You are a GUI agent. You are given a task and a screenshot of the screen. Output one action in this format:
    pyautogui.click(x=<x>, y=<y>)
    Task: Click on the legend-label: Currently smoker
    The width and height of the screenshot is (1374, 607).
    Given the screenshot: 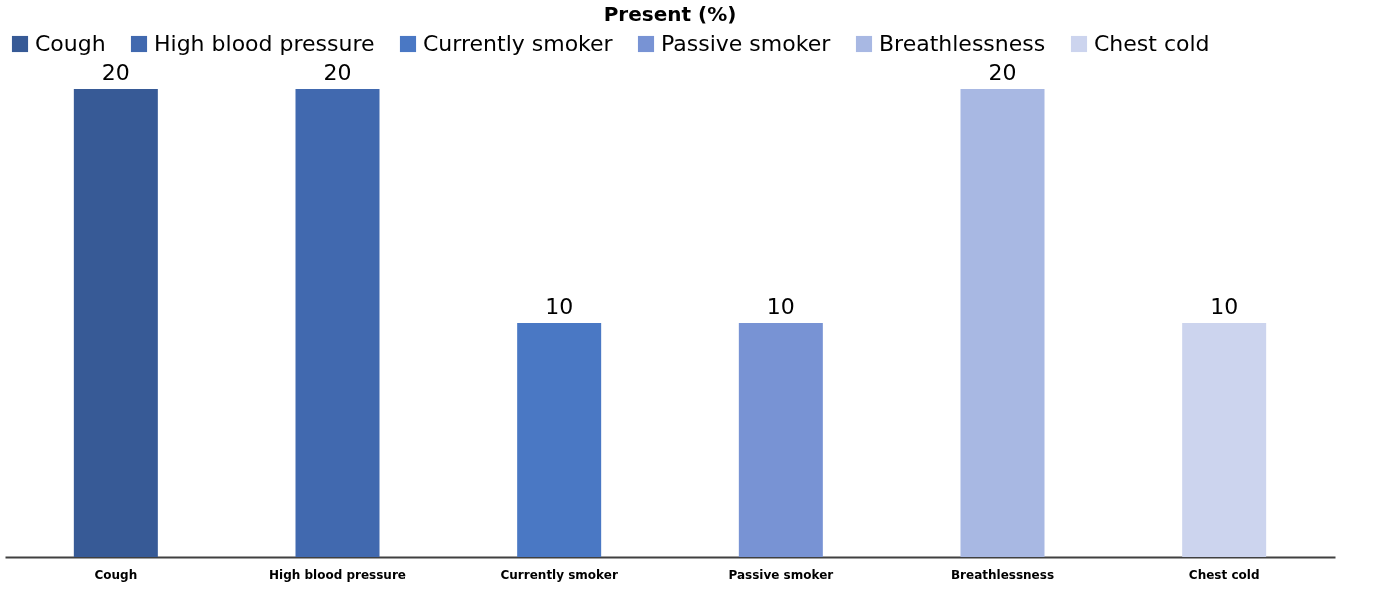 What is the action you would take?
    pyautogui.click(x=518, y=43)
    